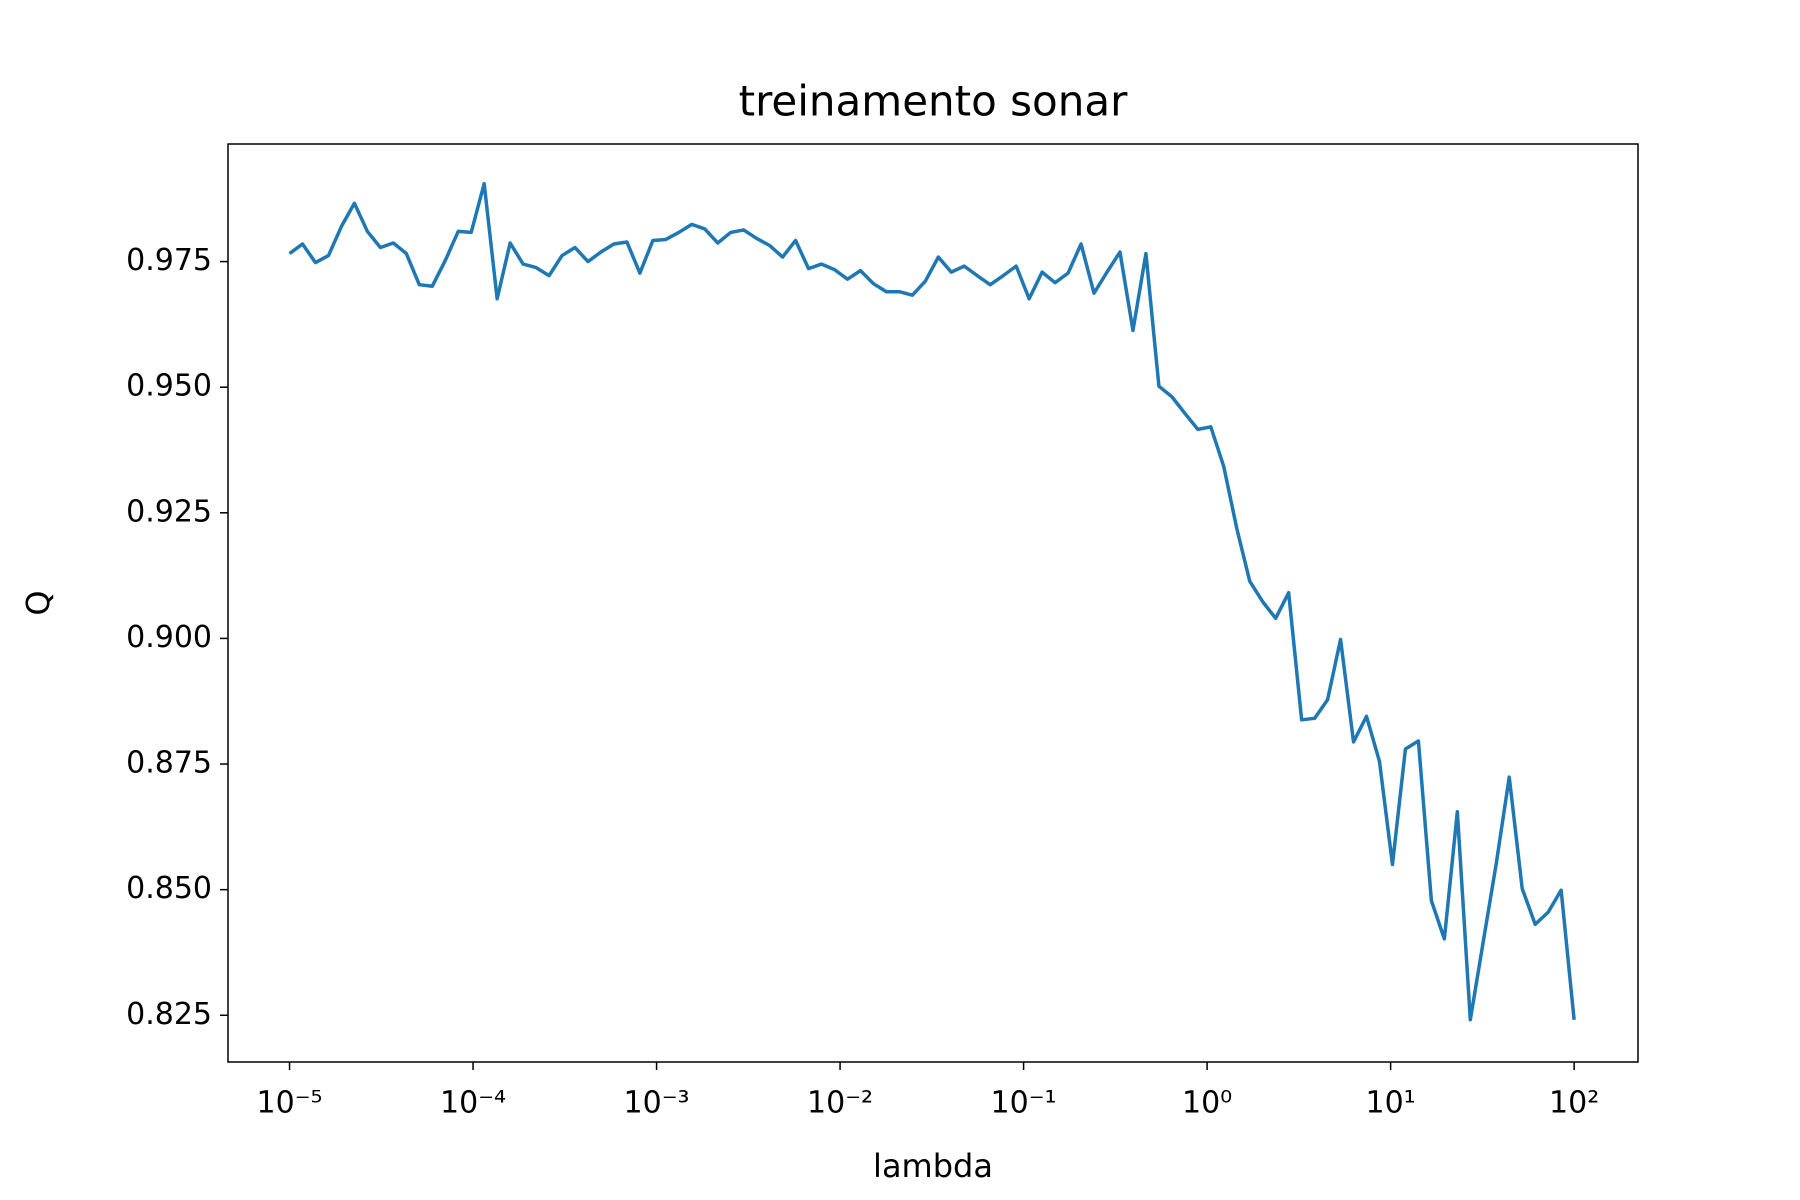 The width and height of the screenshot is (1800, 1200). Describe the element at coordinates (473, 1103) in the screenshot. I see `x-tick-label: 10⁻⁴` at that location.